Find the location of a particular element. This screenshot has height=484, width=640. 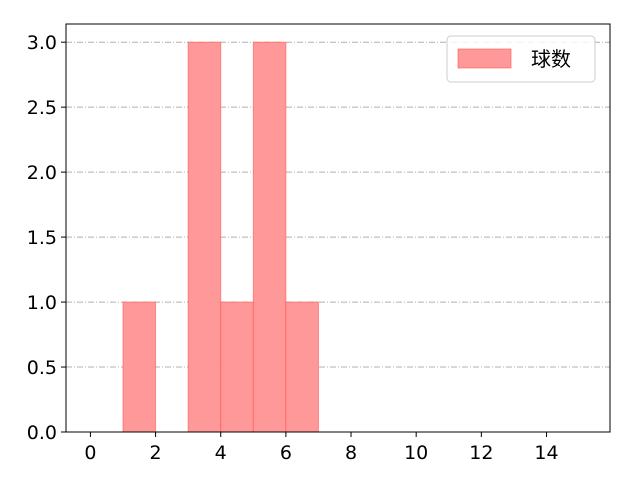

y-tick-label: 1.0 is located at coordinates (42, 303).